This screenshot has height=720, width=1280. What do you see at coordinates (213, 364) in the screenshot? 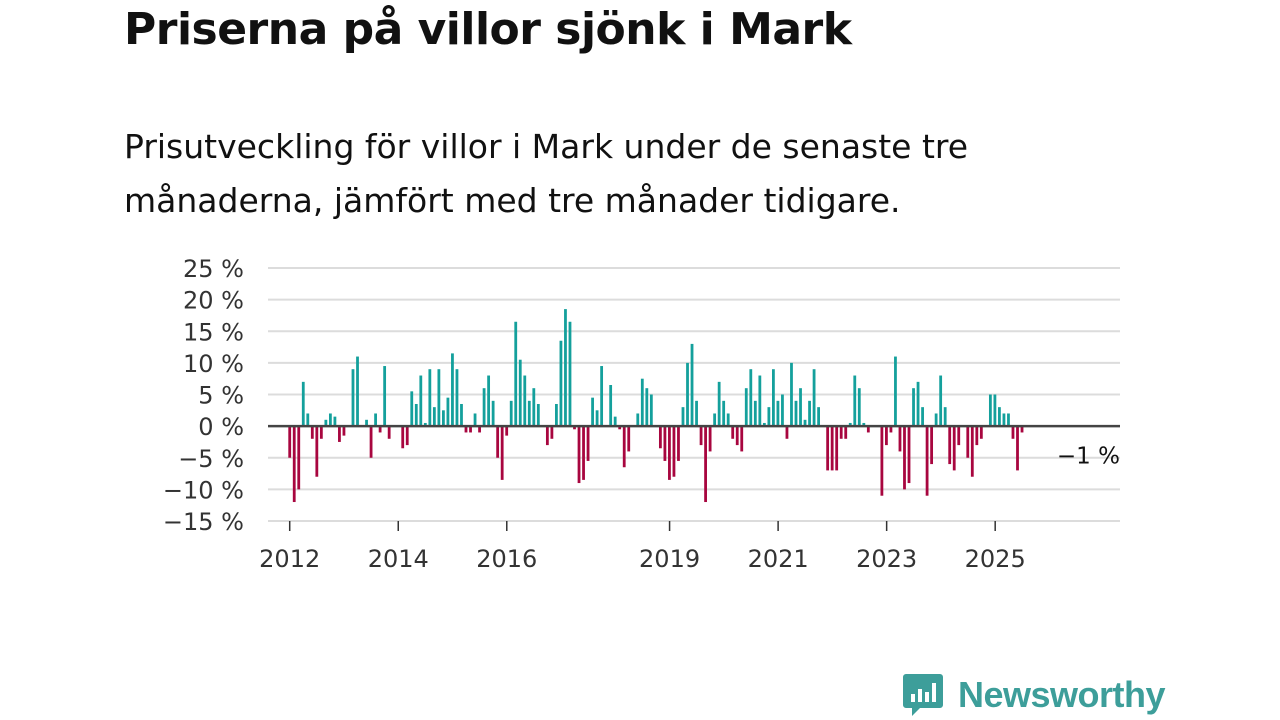
I see `y-tick-label: 10 %` at bounding box center [213, 364].